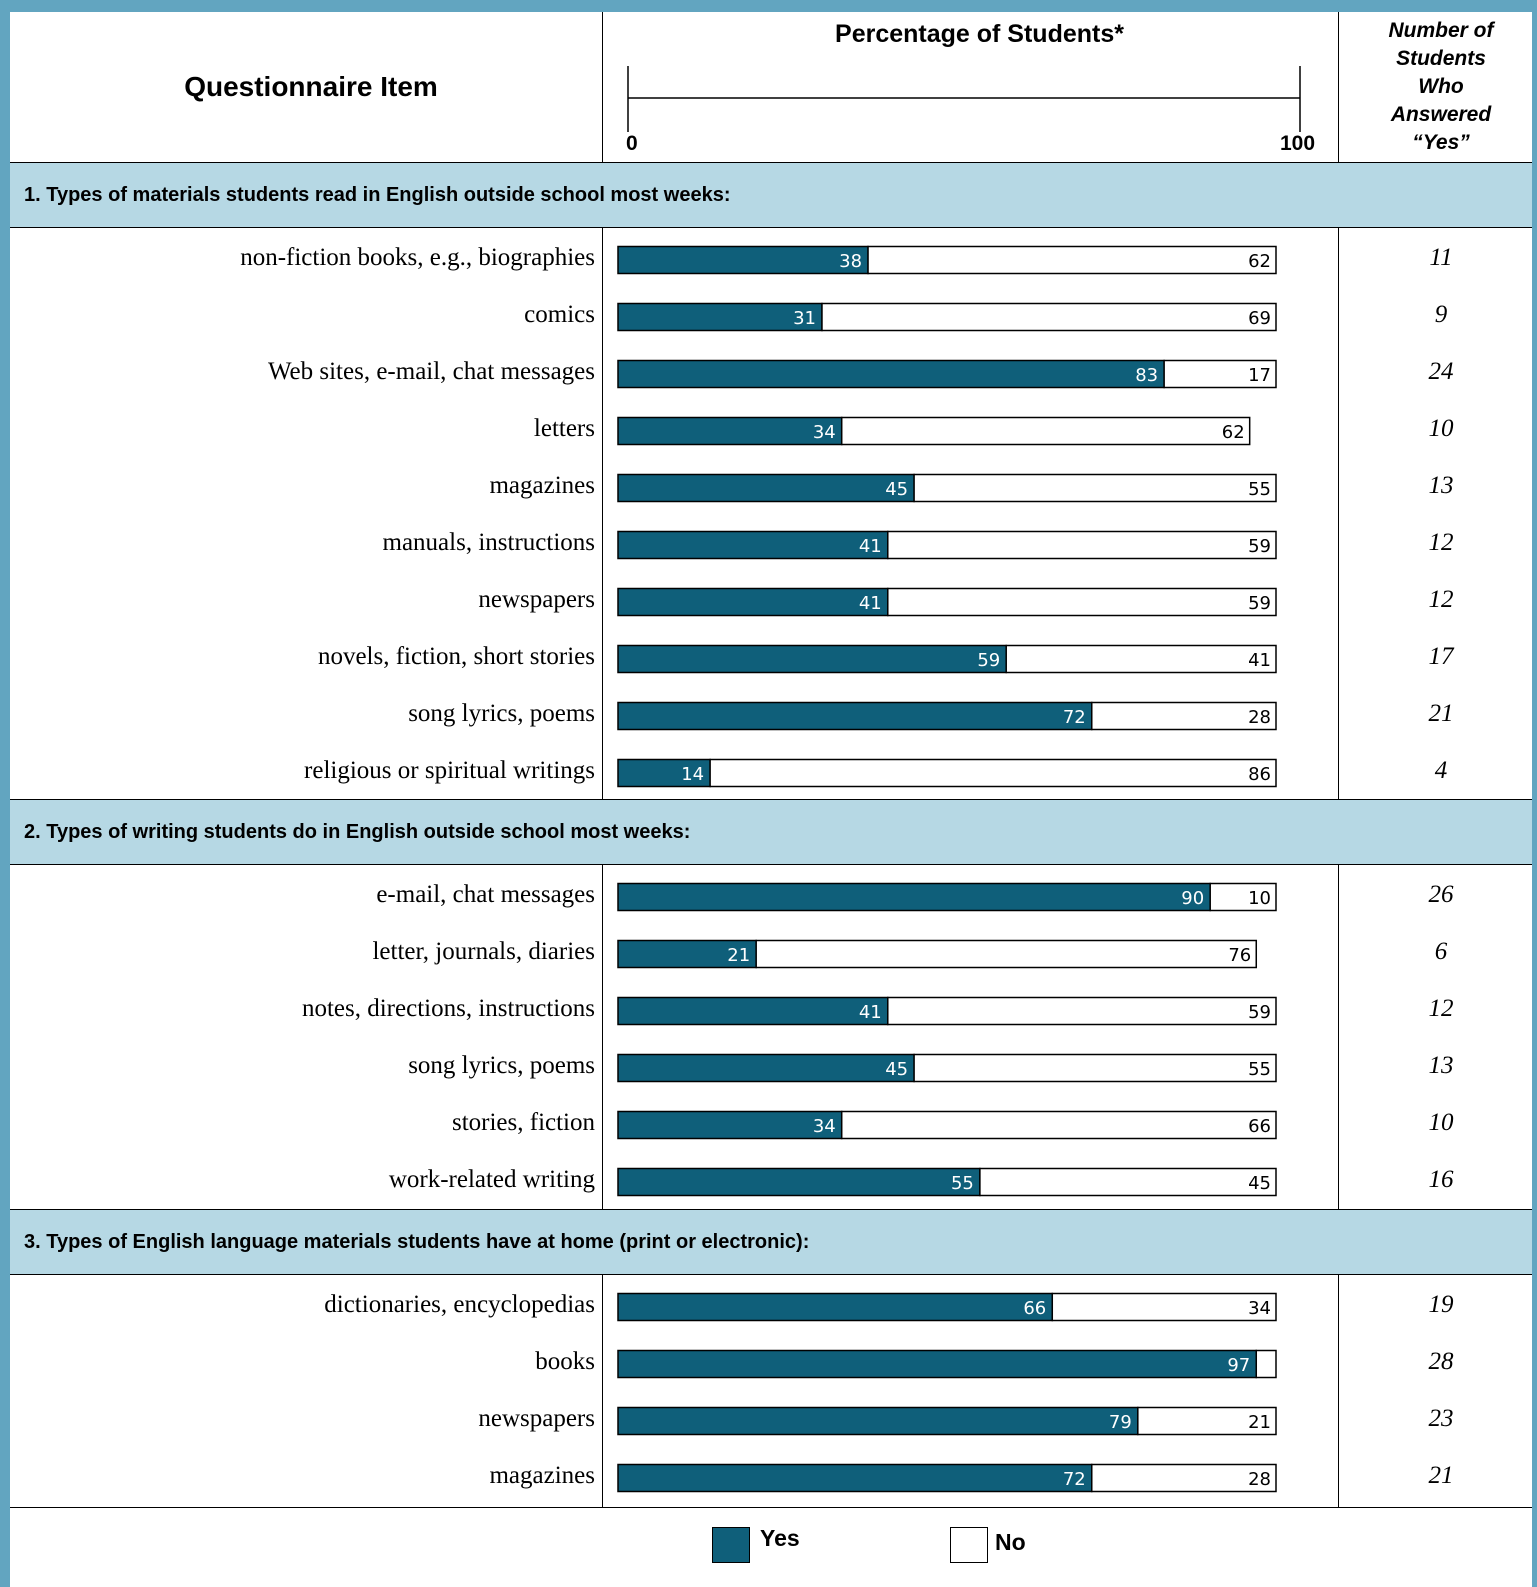  What do you see at coordinates (947, 516) in the screenshot?
I see `bar-plot-section: 38 62 31 69 83 17 34 62 45 55 41 59 41 59 59 41 72 28 14 86` at bounding box center [947, 516].